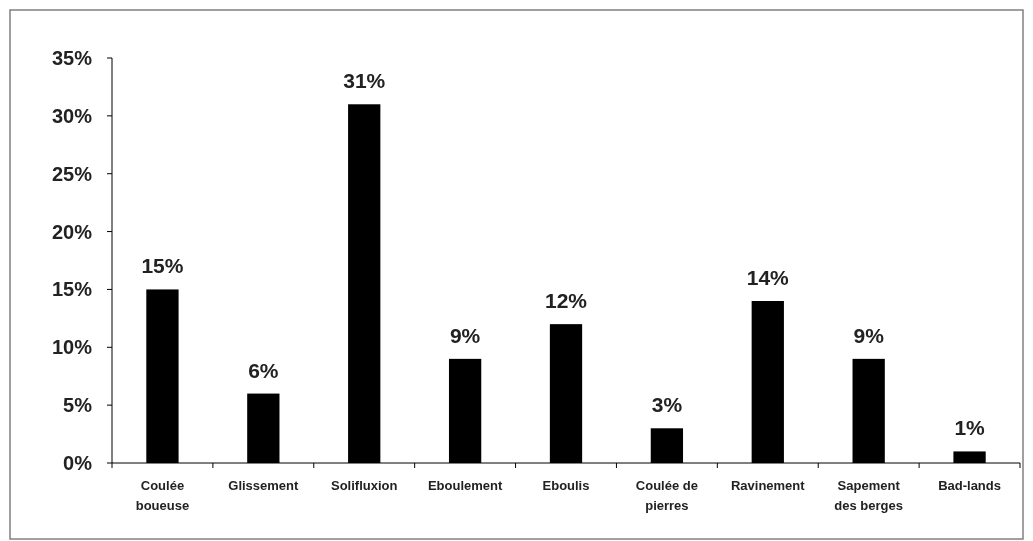 This screenshot has width=1033, height=541. What do you see at coordinates (264, 485) in the screenshot?
I see `x-tick-label: Glissement` at bounding box center [264, 485].